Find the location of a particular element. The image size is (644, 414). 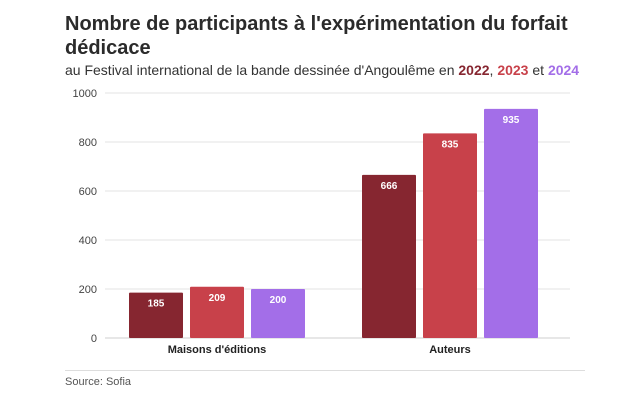

legend-2022: 2022 is located at coordinates (474, 70).